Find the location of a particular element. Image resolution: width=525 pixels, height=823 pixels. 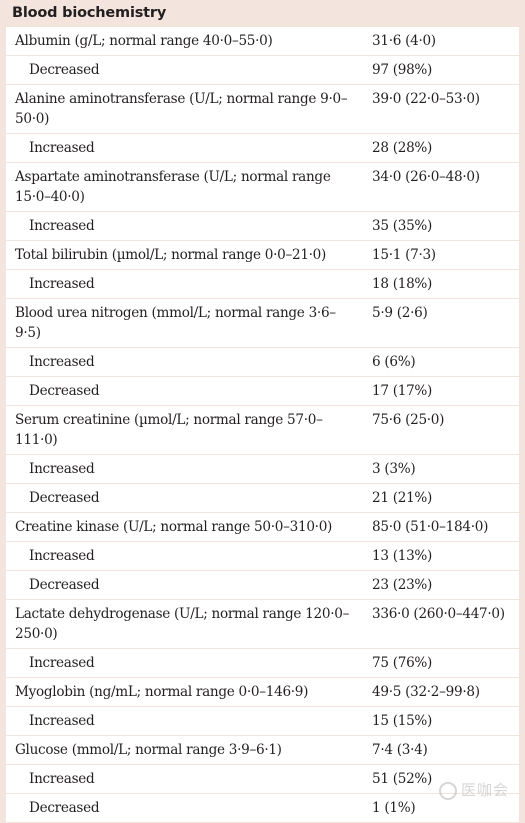

watermark: 医咖会 is located at coordinates (473, 789).